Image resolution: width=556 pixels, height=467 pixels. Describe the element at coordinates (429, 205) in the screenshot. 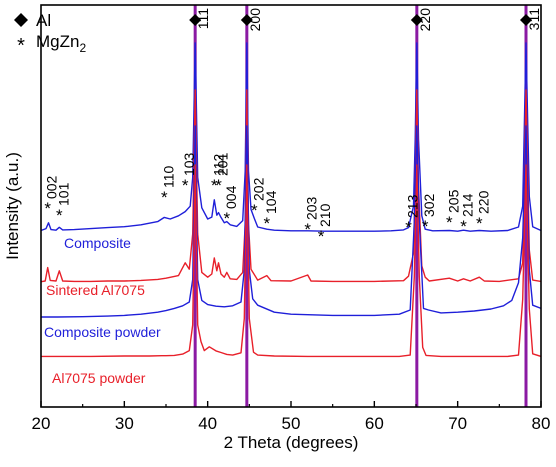

I see `mgzn2-peak-label: 302` at that location.